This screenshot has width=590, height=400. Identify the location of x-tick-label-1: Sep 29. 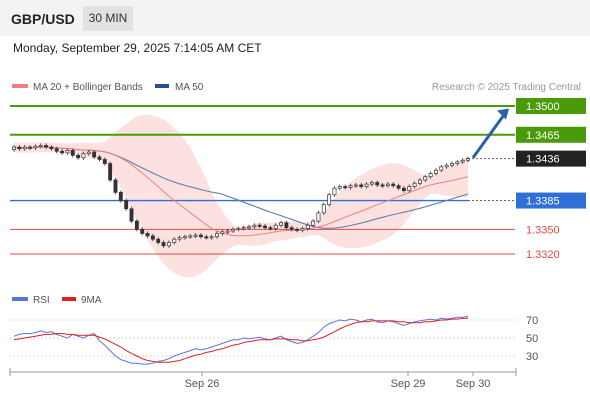
(408, 384).